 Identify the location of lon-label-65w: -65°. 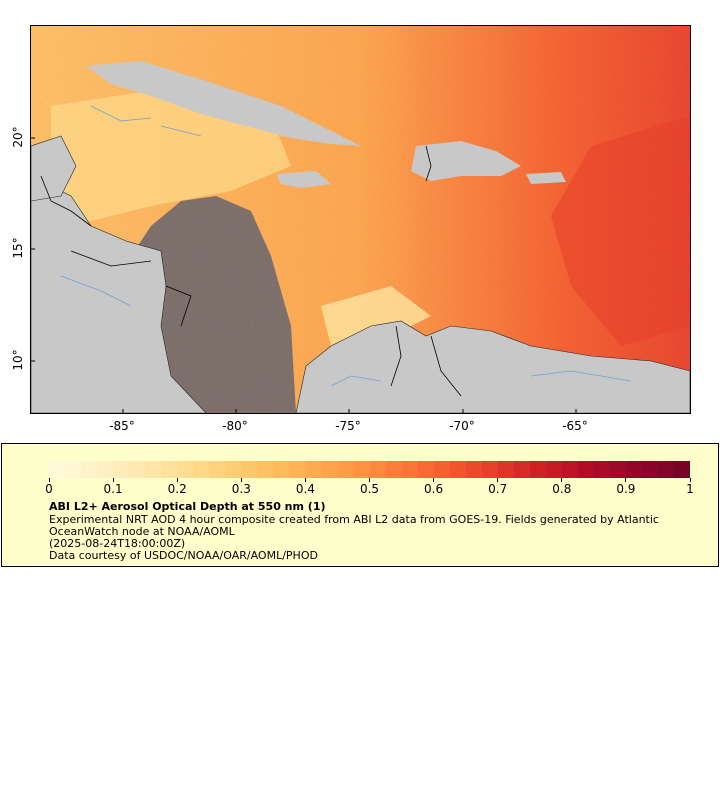
(575, 426).